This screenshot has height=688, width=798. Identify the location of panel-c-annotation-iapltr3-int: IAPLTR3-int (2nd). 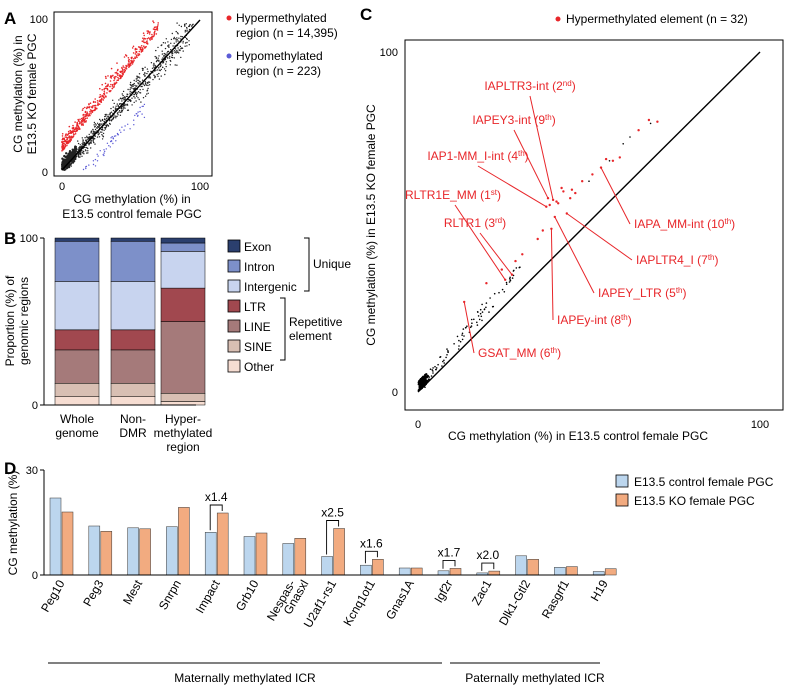
(529, 86).